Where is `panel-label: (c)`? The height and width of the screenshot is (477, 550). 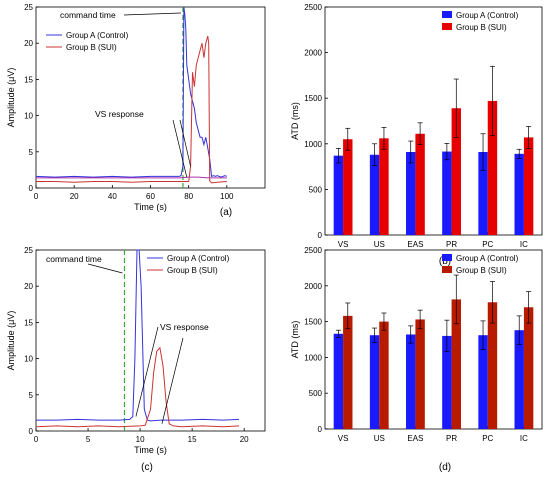
panel-label: (c) is located at coordinates (147, 467).